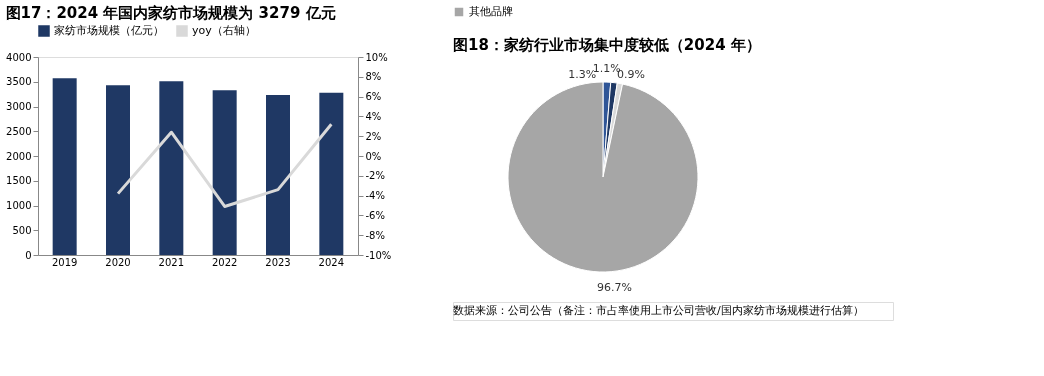  Describe the element at coordinates (19, 156) in the screenshot. I see `y-tick-label: 2000` at that location.